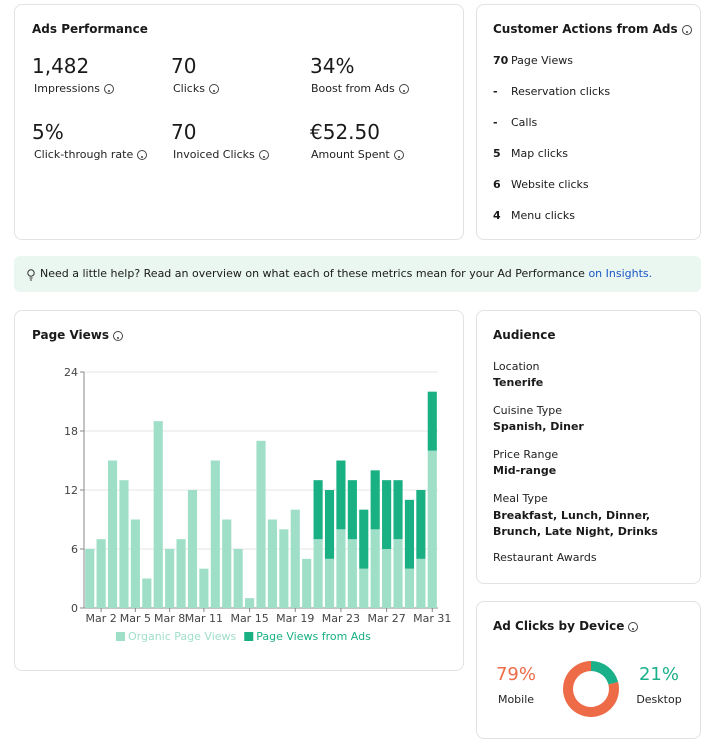 This screenshot has height=747, width=712. Describe the element at coordinates (545, 557) in the screenshot. I see `audience-label: Restaurant Awards` at that location.